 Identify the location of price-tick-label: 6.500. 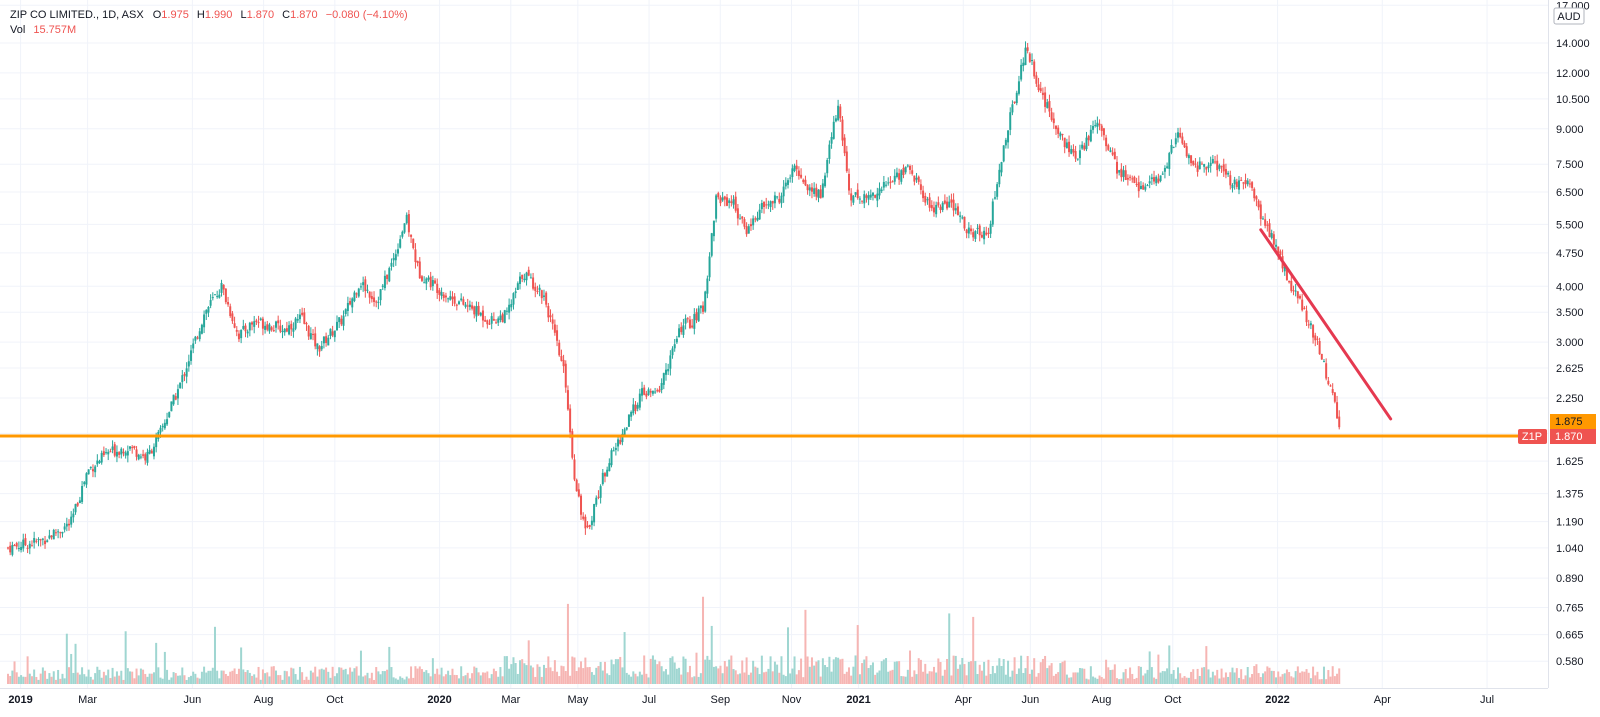
(1570, 193).